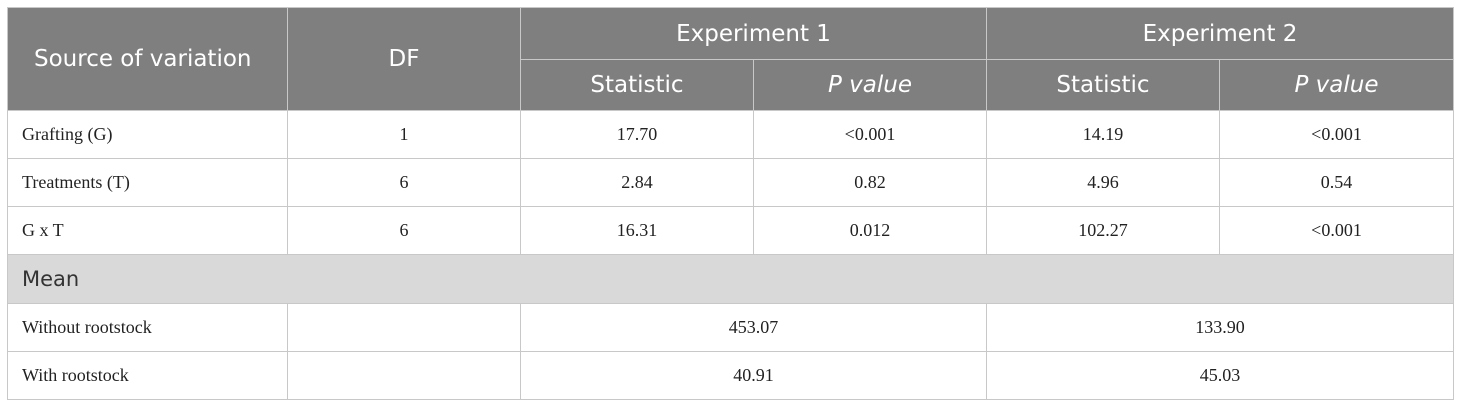  Describe the element at coordinates (1336, 182) in the screenshot. I see `exp2-p-value-cell: 0.54` at that location.